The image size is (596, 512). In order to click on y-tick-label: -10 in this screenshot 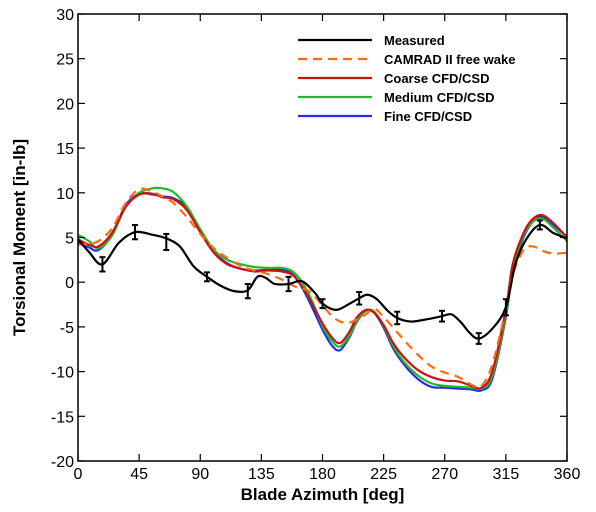, I will do `click(62, 373)`.